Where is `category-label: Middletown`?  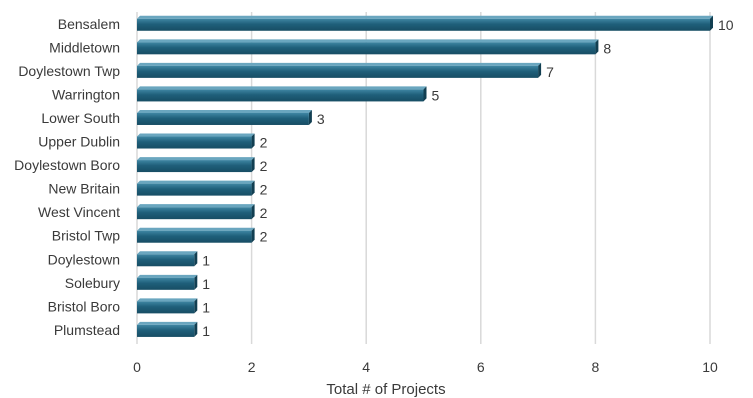 category-label: Middletown is located at coordinates (84, 47).